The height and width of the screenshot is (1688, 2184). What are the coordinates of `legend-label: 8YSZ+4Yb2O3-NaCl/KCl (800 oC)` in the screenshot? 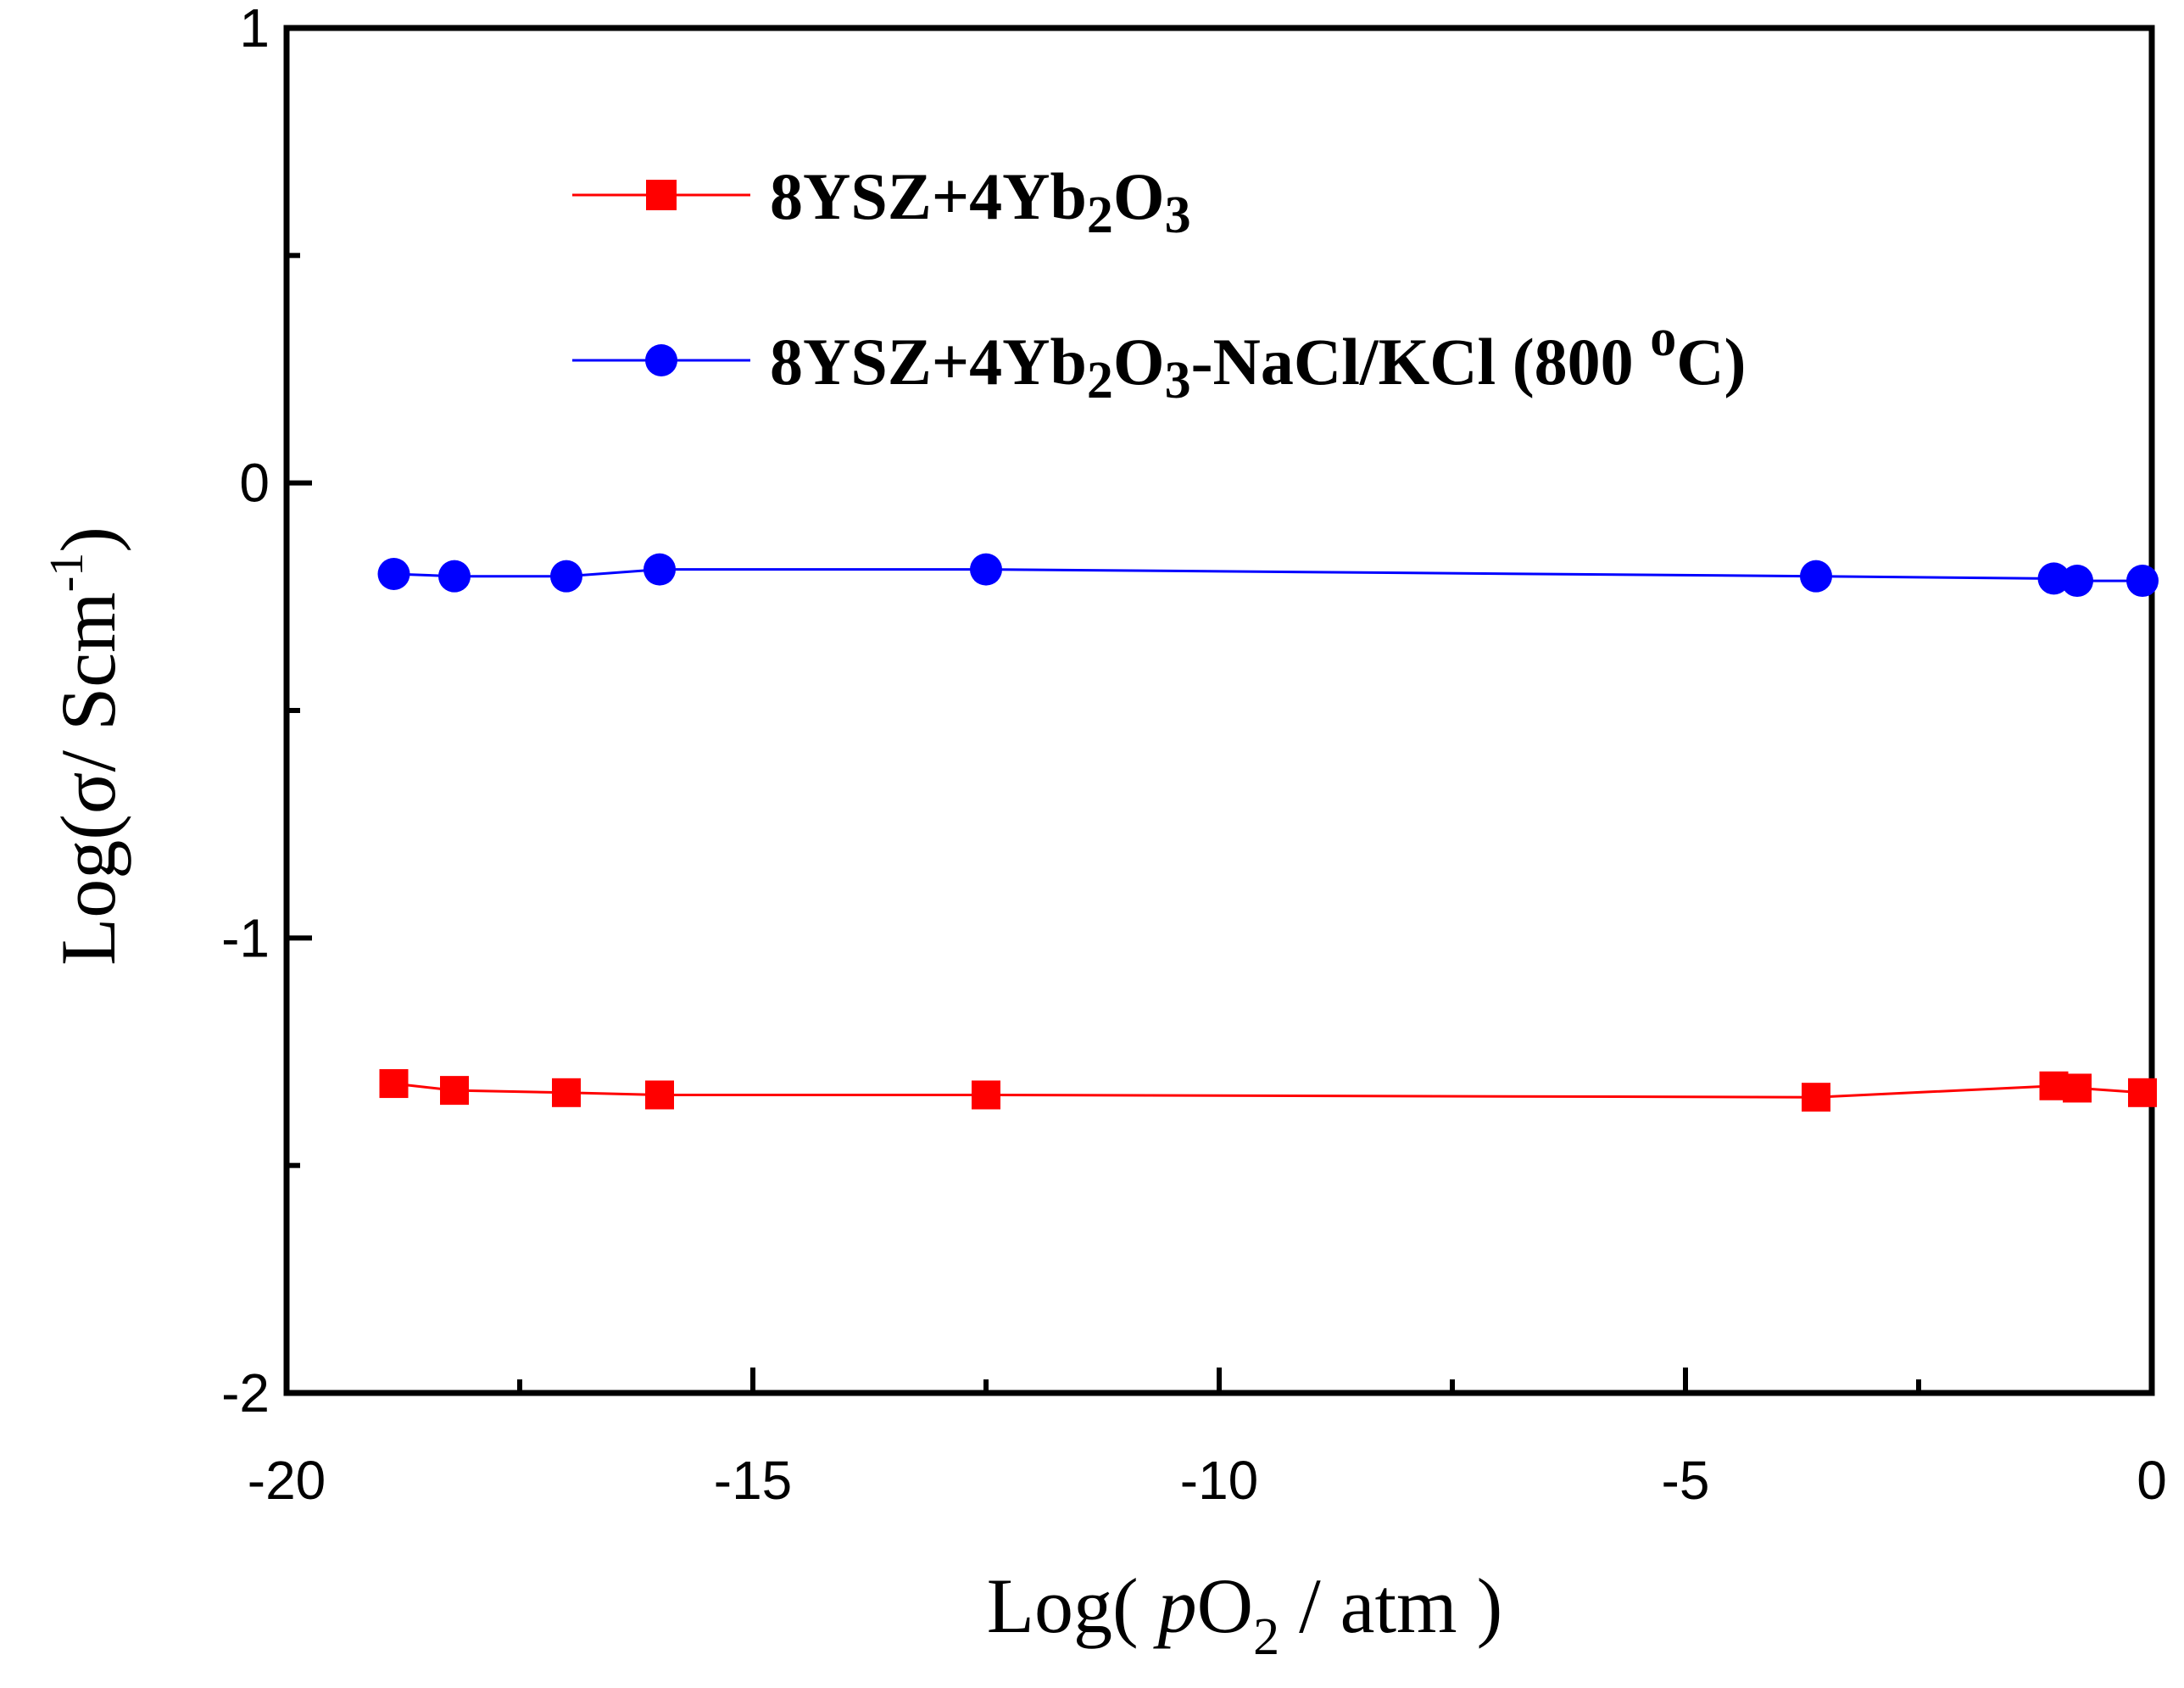 It's located at (1258, 359).